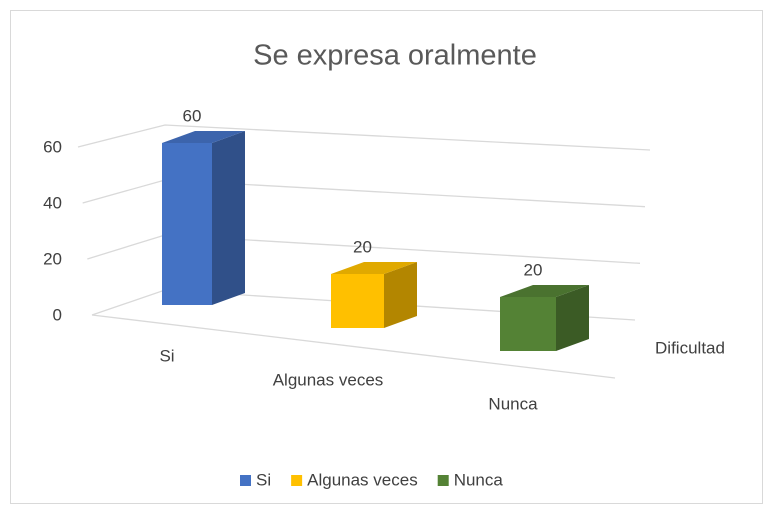 The image size is (773, 514). I want to click on y-tick-label: 40, so click(52, 202).